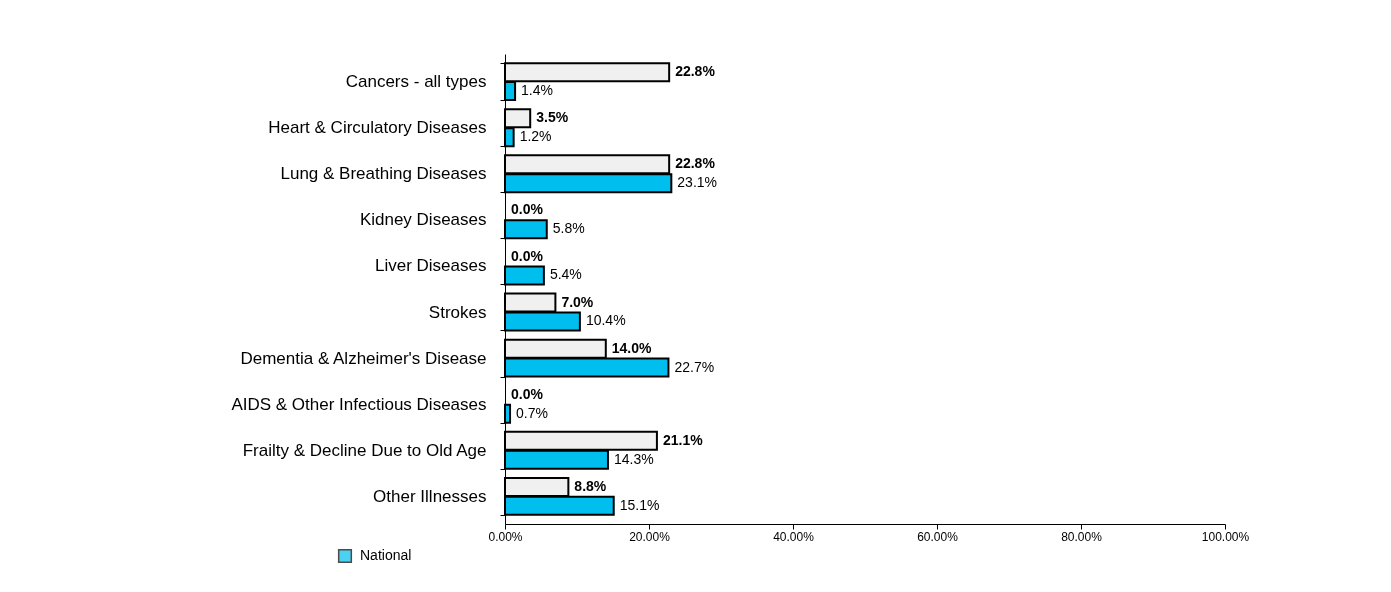 This screenshot has width=1391, height=592. What do you see at coordinates (377, 128) in the screenshot?
I see `y-tick-label: Heart & Circulatory Diseases` at bounding box center [377, 128].